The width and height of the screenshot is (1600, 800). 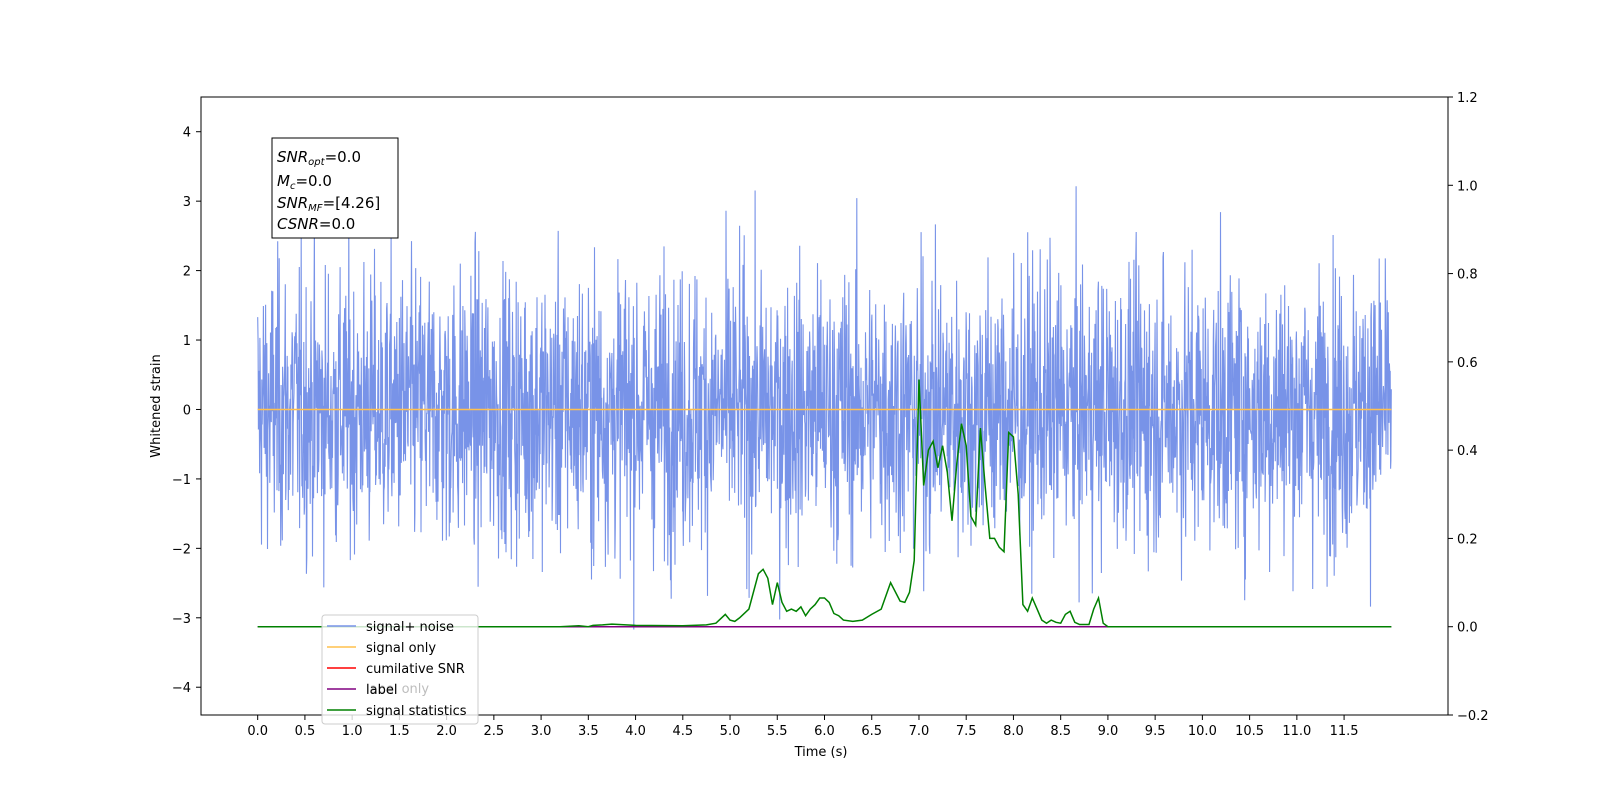 I want to click on y-right-tick-label: 1.0, so click(x=1467, y=186).